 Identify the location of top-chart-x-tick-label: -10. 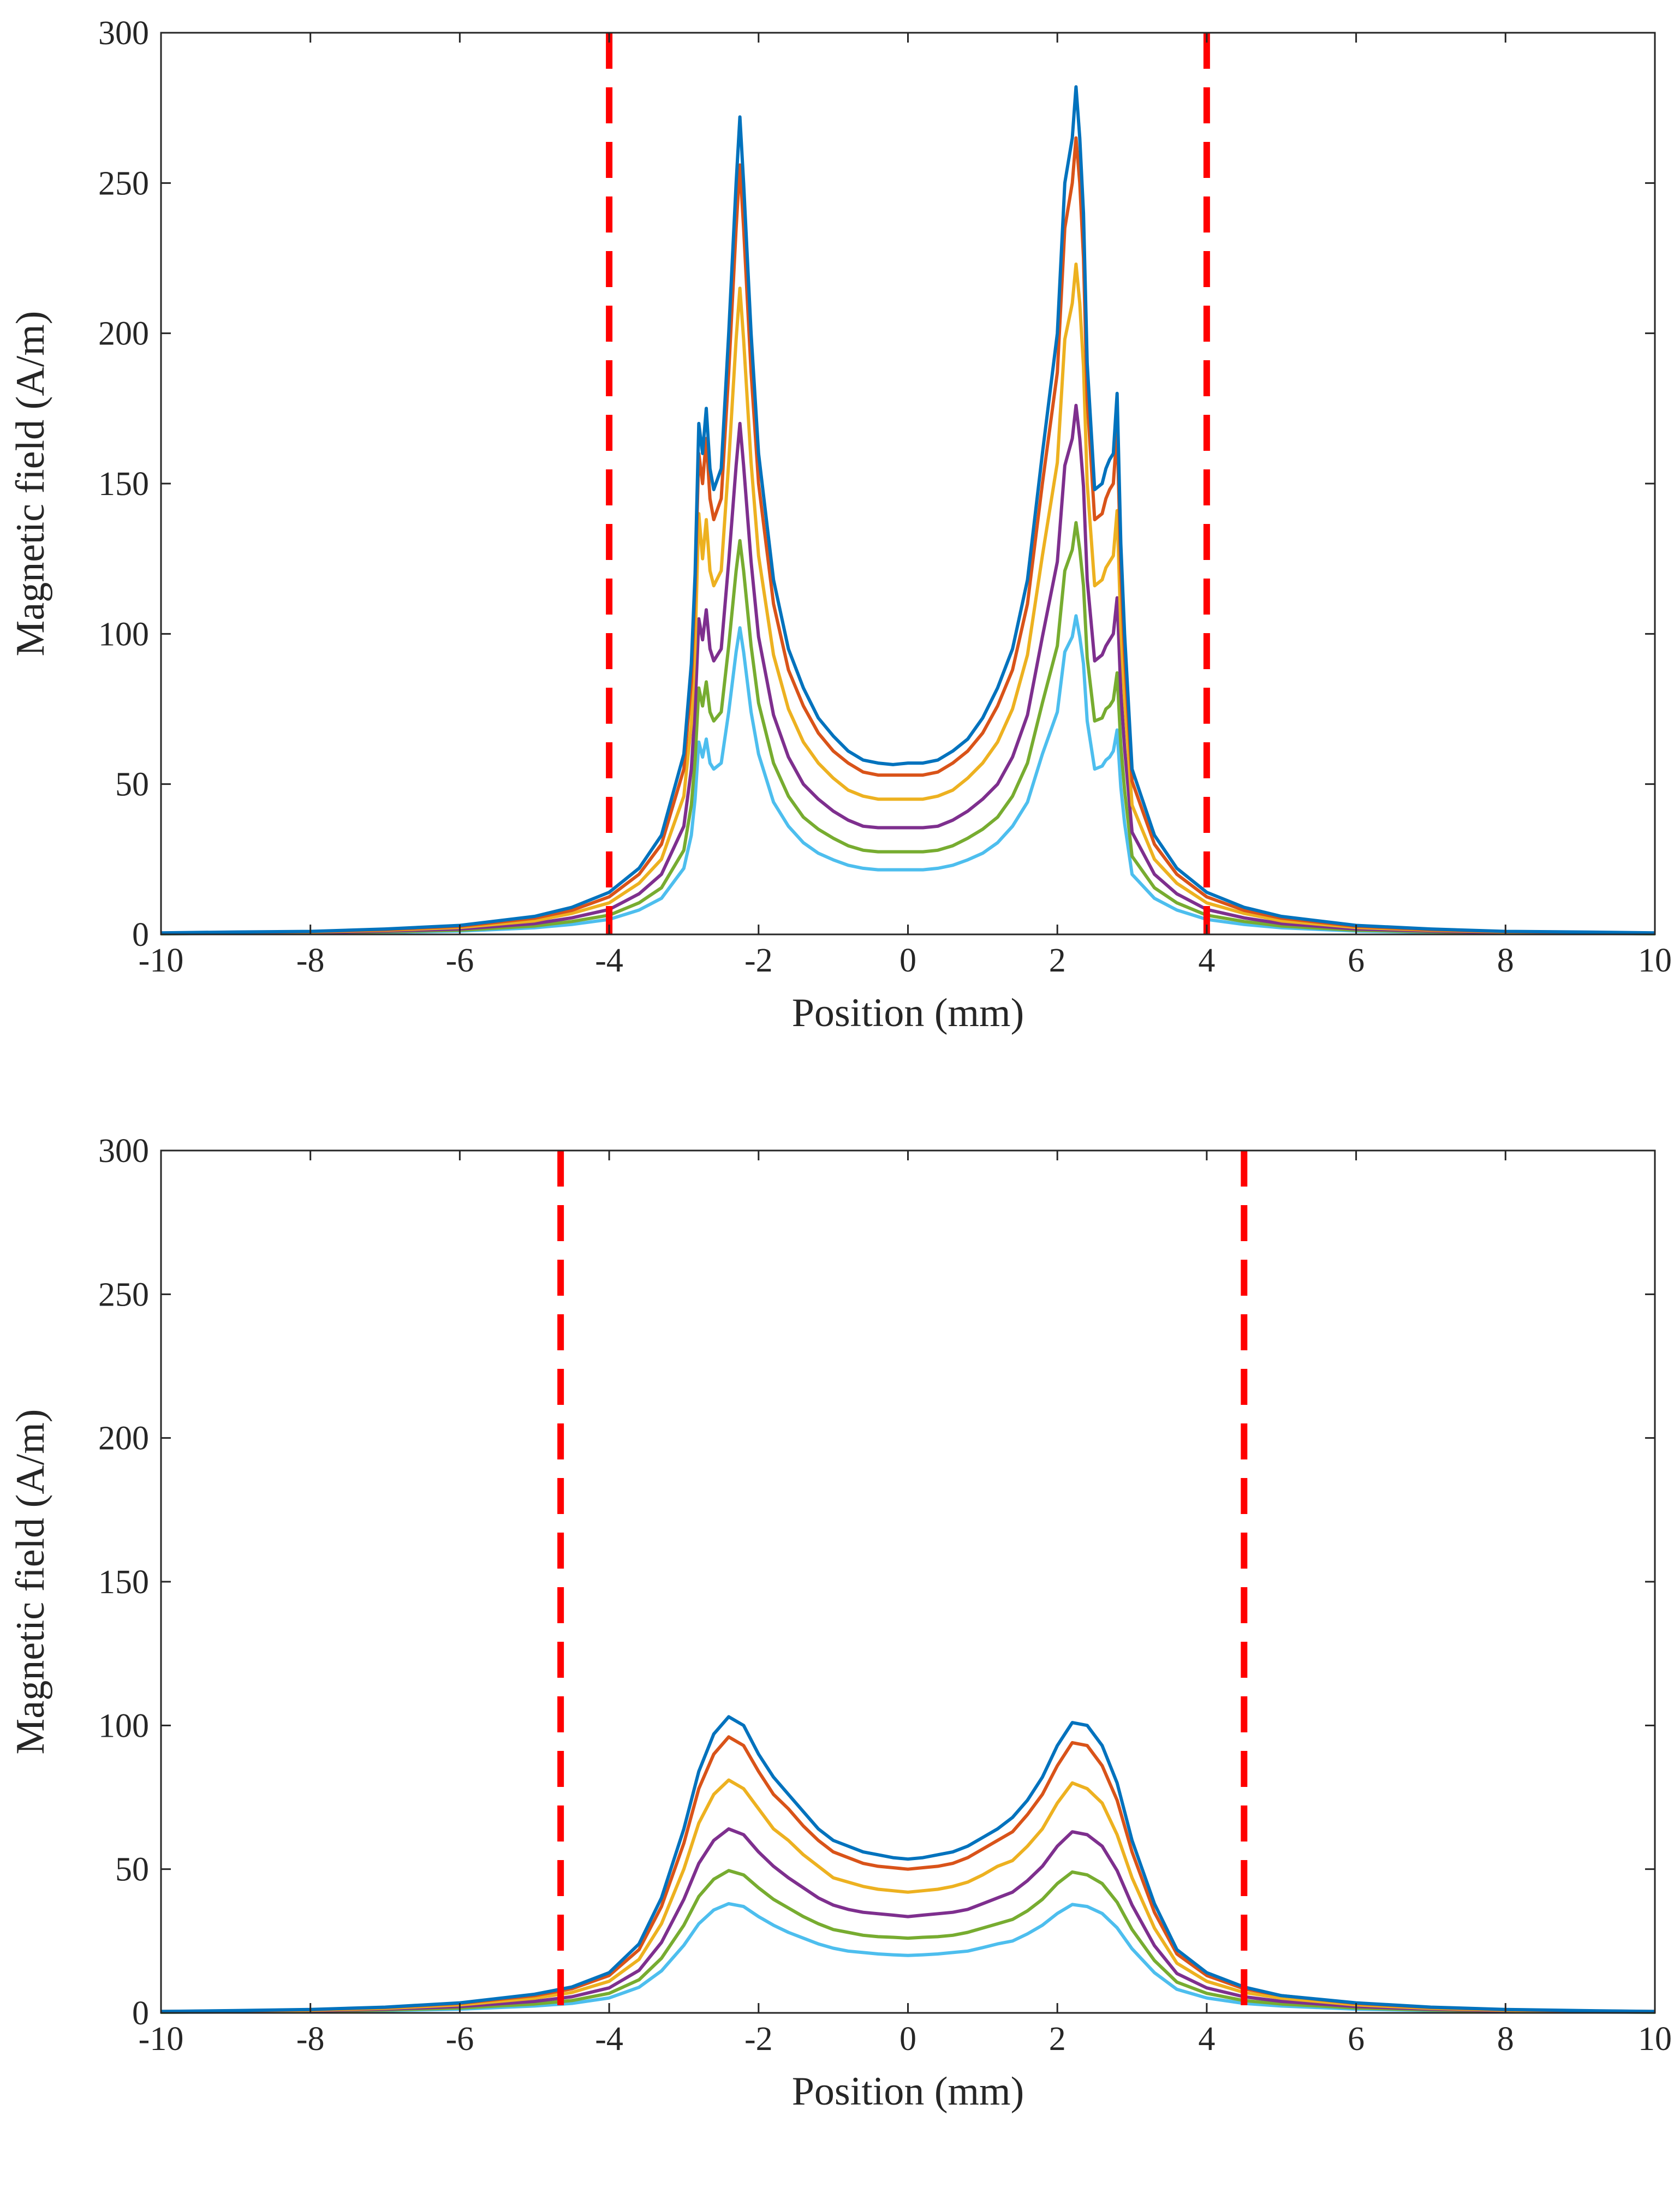
(161, 960).